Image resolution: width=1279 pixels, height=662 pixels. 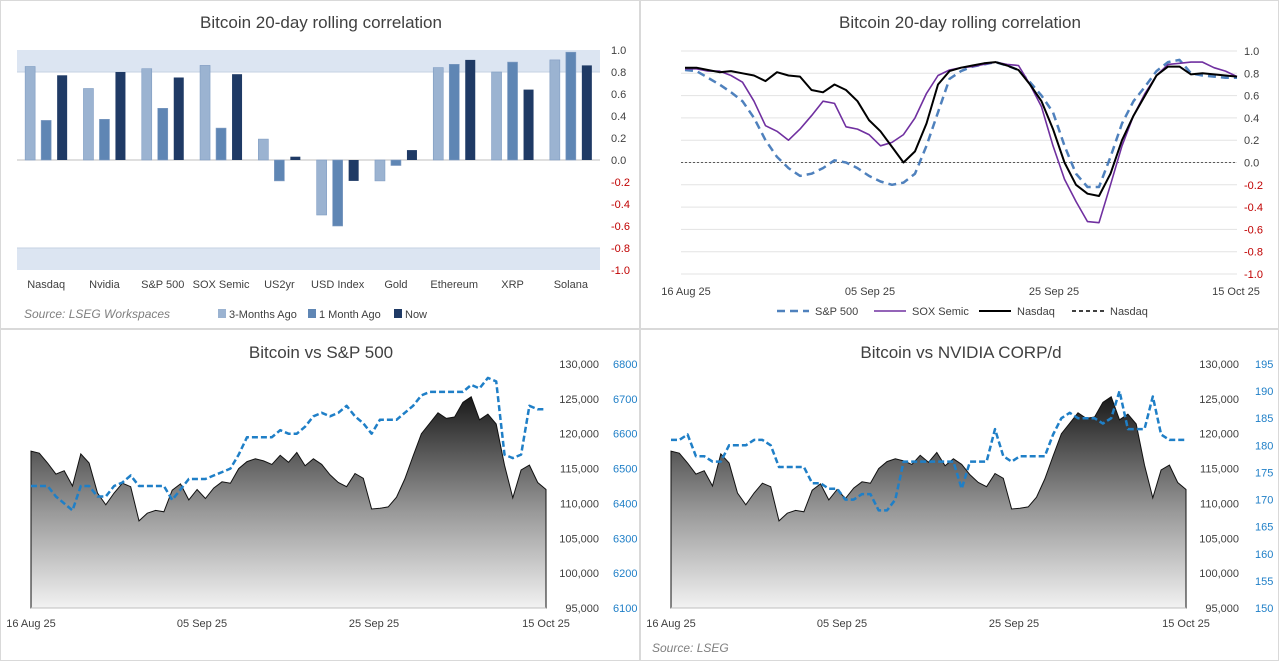 What do you see at coordinates (620, 183) in the screenshot?
I see `y-tick-label: -0.2` at bounding box center [620, 183].